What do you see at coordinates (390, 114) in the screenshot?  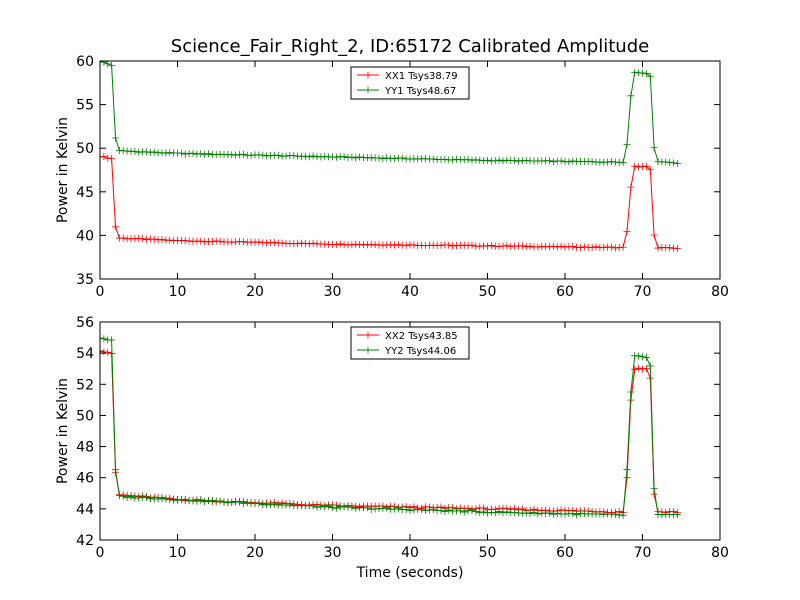 I see `series-yy` at bounding box center [390, 114].